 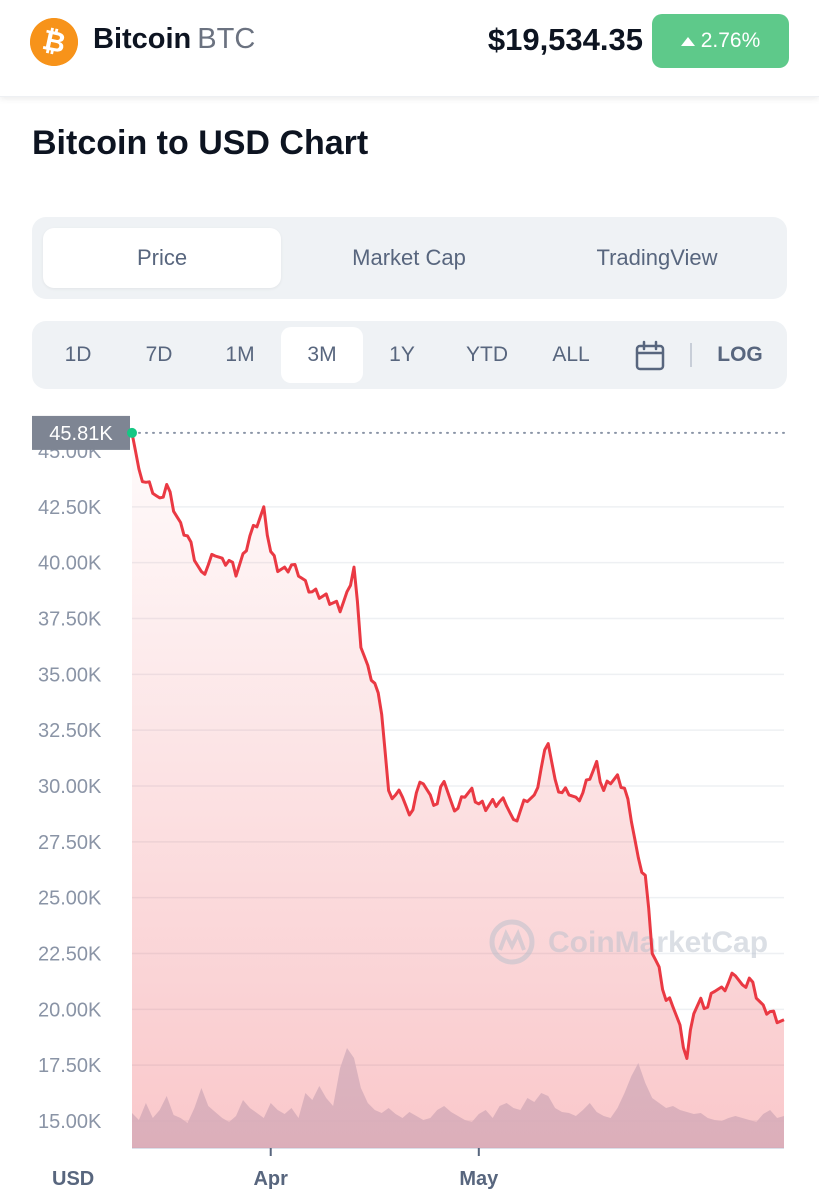 I want to click on tab-tradingview: TradingView, so click(x=657, y=257).